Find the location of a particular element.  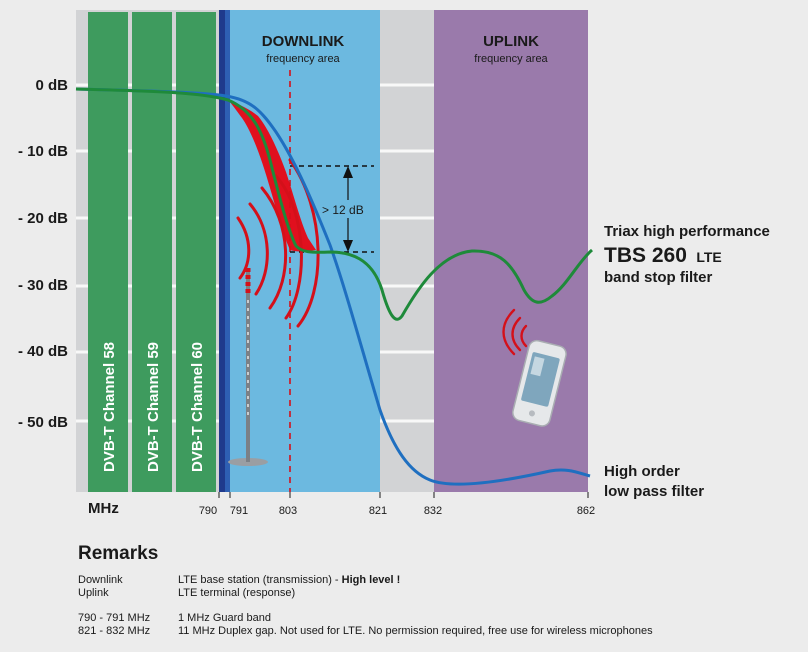

y-tick-30: - 30 dB is located at coordinates (43, 285).